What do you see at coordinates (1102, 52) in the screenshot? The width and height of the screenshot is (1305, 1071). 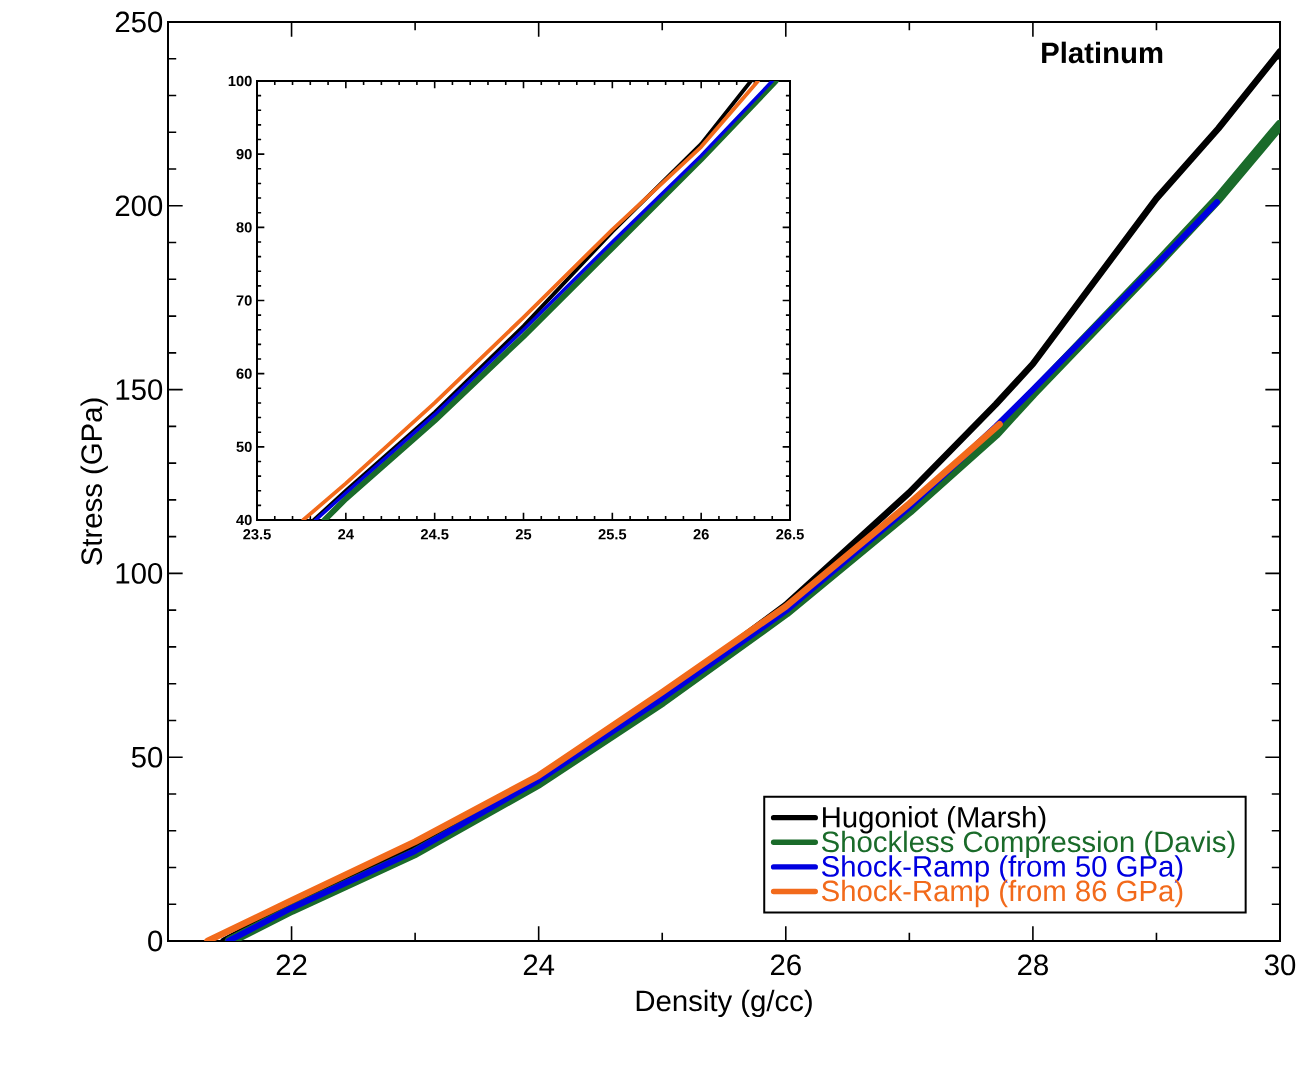 I see `text: Platinum` at bounding box center [1102, 52].